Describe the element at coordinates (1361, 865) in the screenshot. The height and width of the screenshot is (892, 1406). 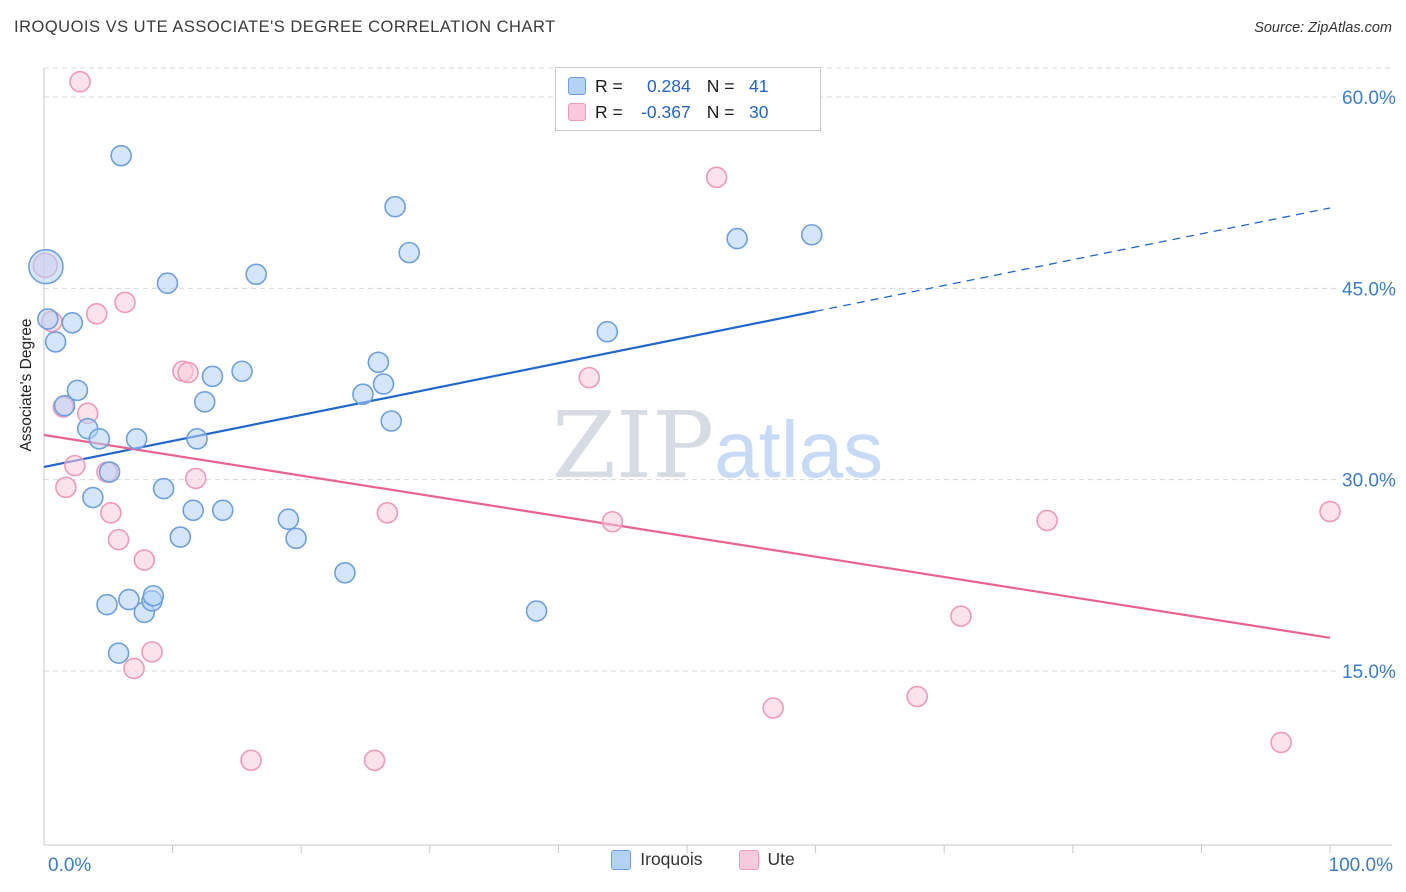
I see `x-tick-label: 100.0%` at that location.